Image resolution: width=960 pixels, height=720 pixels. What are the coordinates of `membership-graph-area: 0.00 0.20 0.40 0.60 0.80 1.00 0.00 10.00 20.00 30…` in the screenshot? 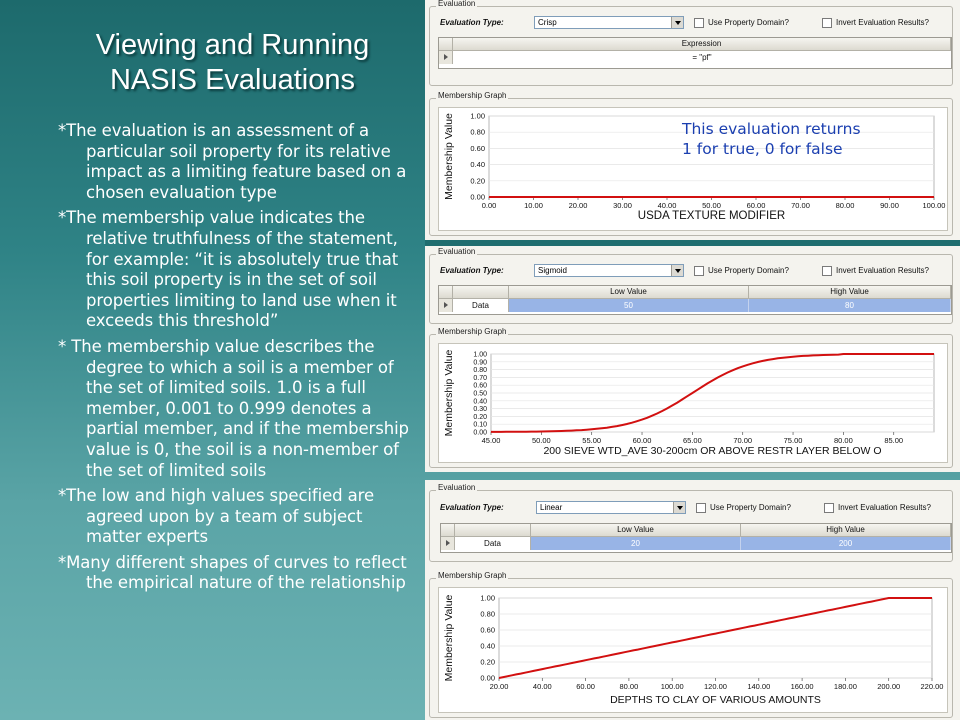 It's located at (693, 169).